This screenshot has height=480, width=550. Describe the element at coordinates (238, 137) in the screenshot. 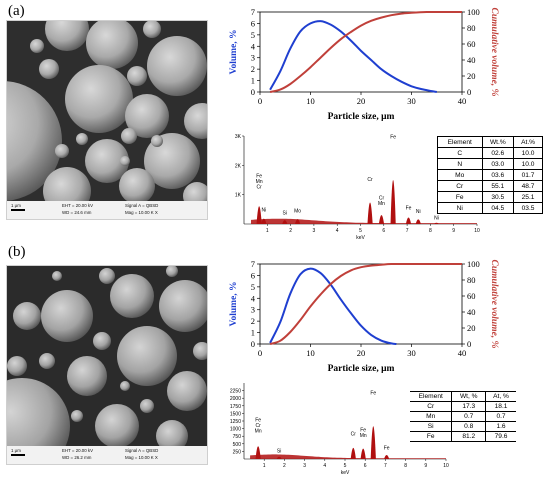

I see `y-tick-label: 3K` at that location.